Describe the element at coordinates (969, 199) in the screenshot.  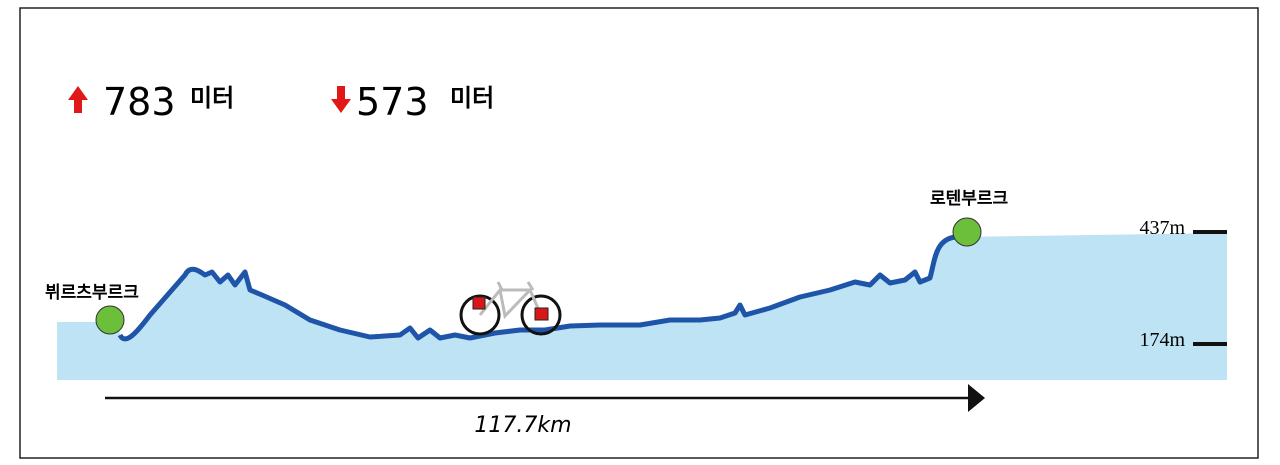
I see `end-label: 로텐부르크` at that location.